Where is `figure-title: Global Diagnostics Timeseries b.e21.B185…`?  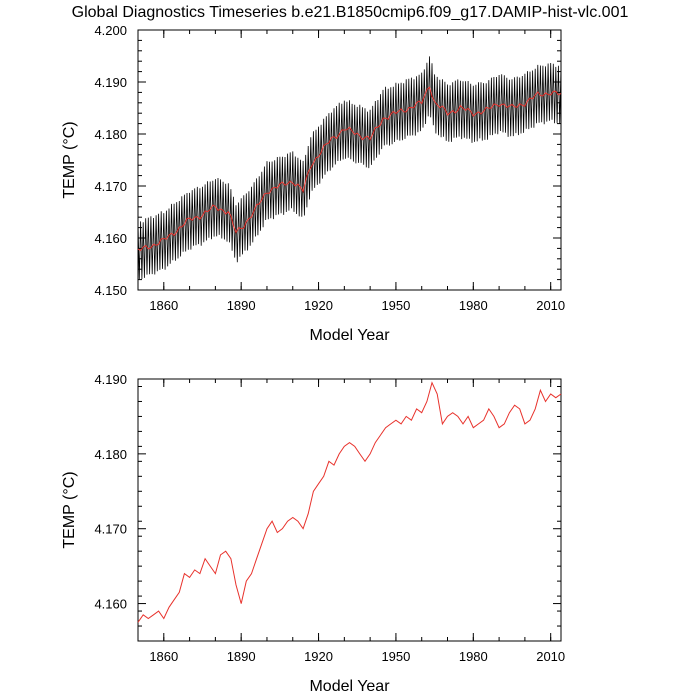 figure-title: Global Diagnostics Timeseries b.e21.B185… is located at coordinates (350, 12).